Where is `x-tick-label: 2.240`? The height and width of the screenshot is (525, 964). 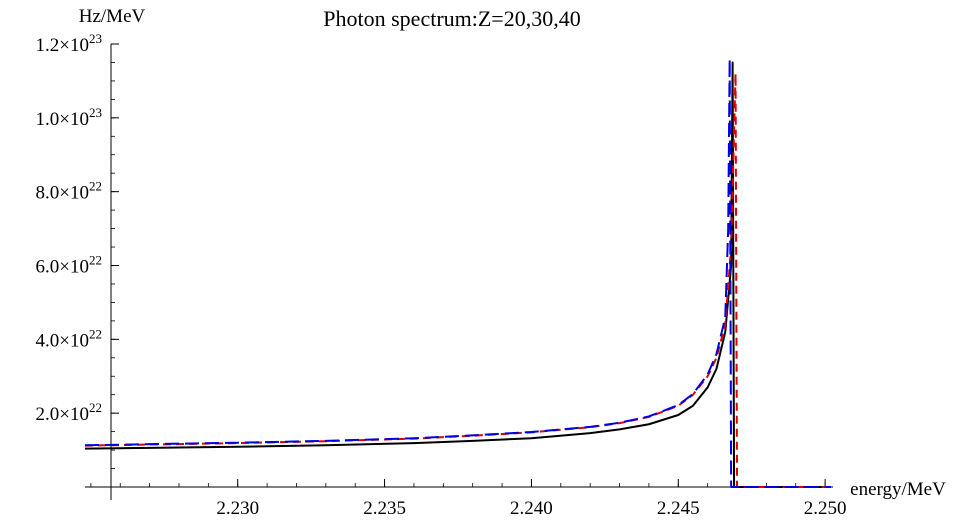
x-tick-label: 2.240 is located at coordinates (531, 508).